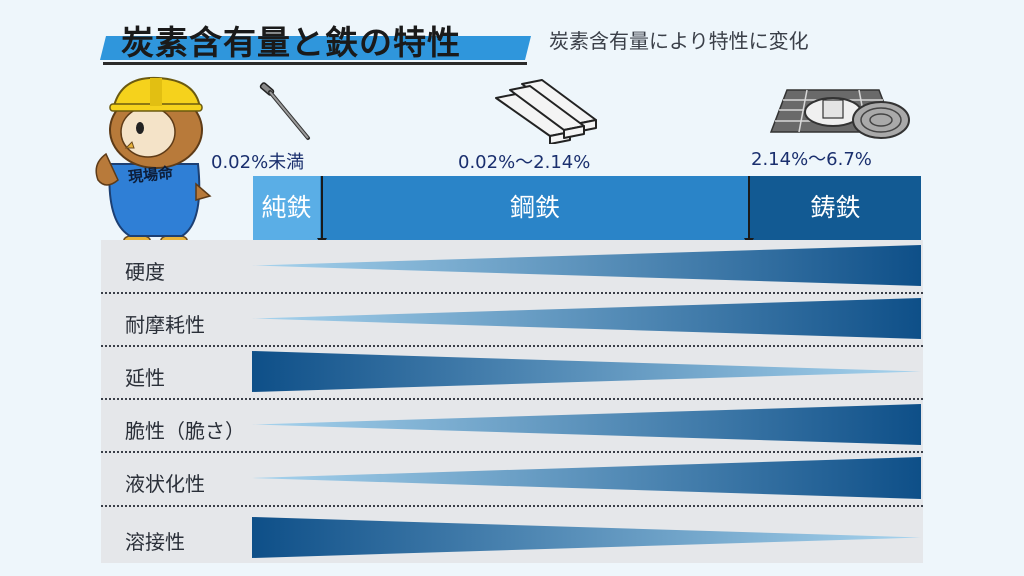 This screenshot has height=576, width=1024. Describe the element at coordinates (811, 159) in the screenshot. I see `range-label-cast: 2.14%〜6.7%` at that location.